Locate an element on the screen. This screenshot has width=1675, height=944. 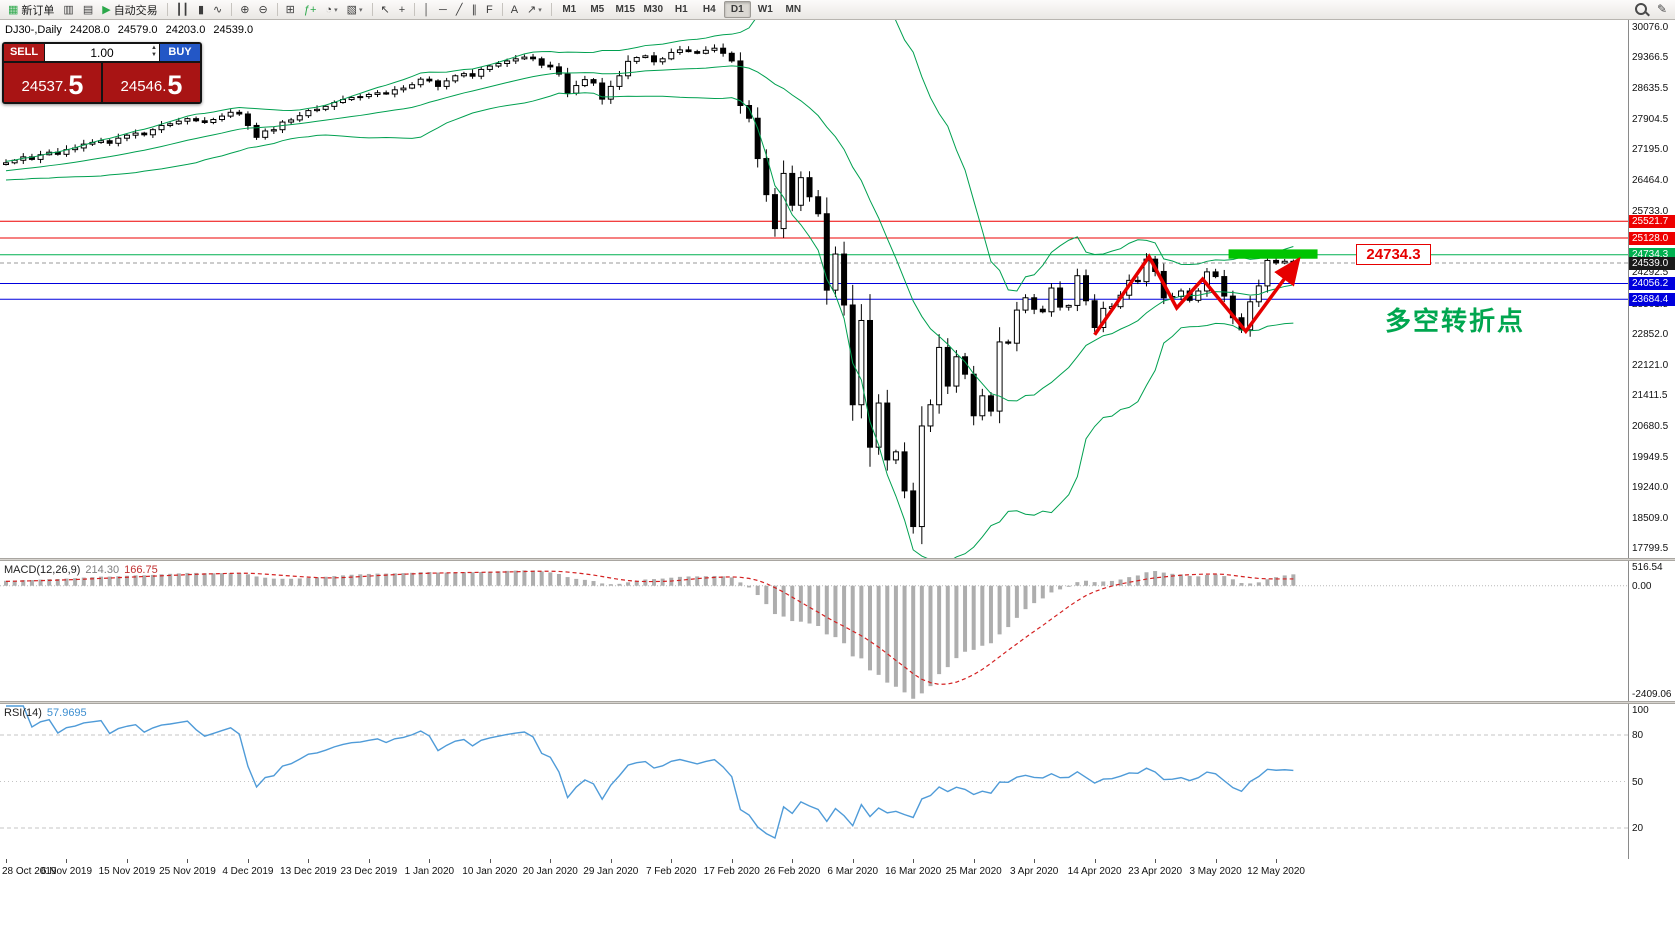
vertical-line-button: │ is located at coordinates (426, 10).